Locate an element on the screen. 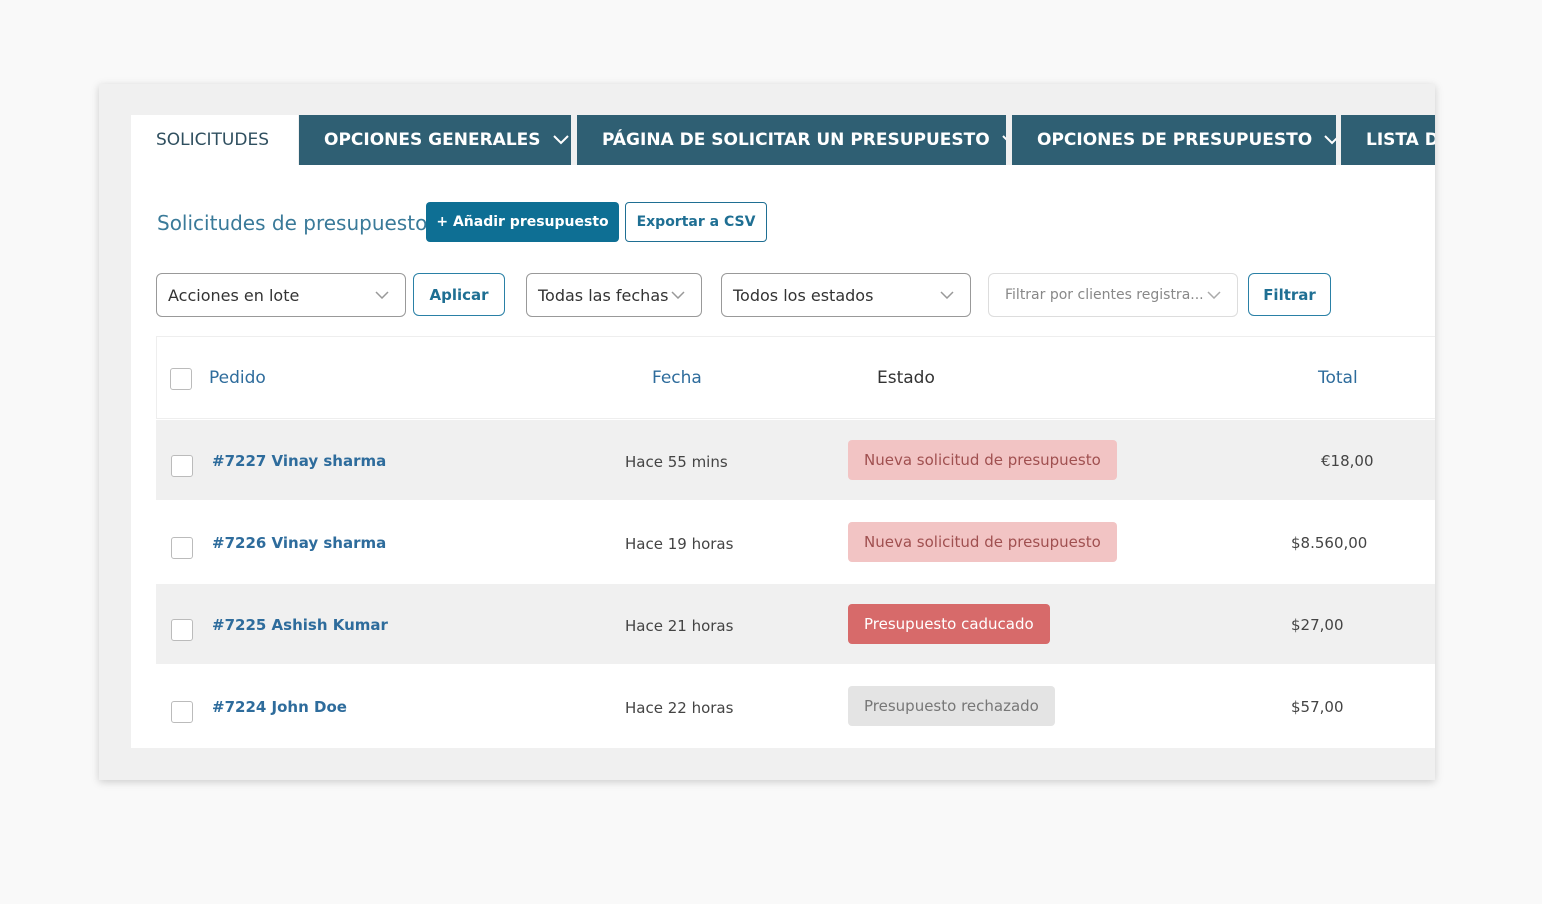 The width and height of the screenshot is (1542, 904). total: $27,00 is located at coordinates (1317, 625).